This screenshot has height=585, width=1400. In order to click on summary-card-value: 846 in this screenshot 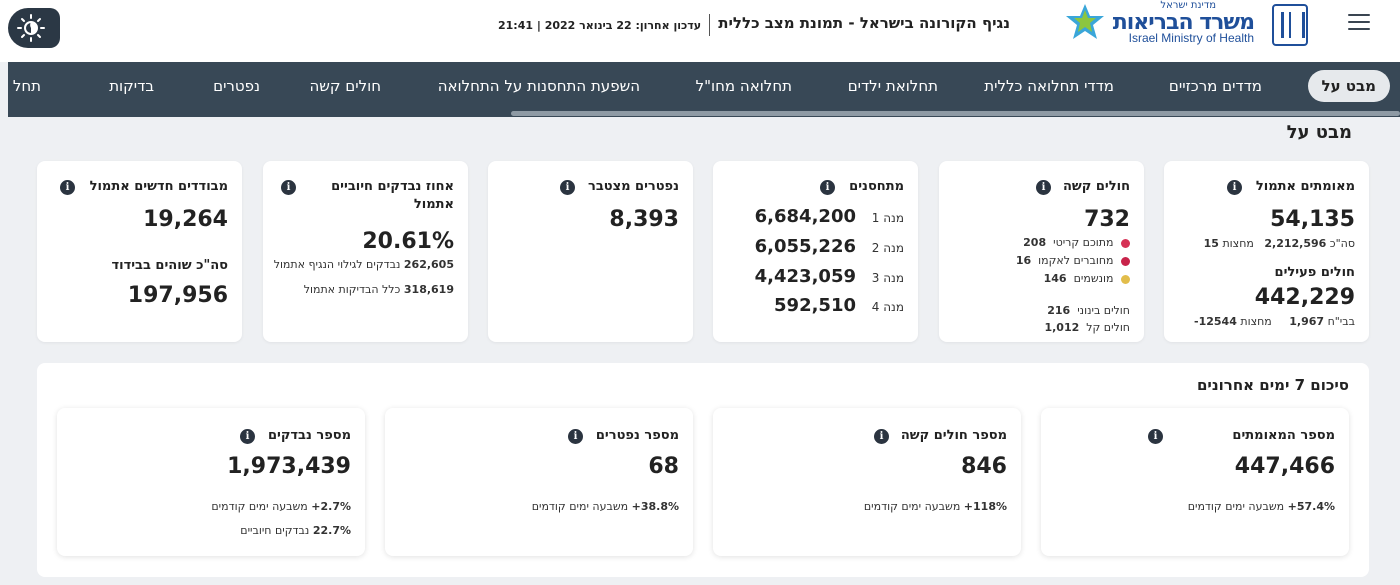, I will do `click(984, 466)`.